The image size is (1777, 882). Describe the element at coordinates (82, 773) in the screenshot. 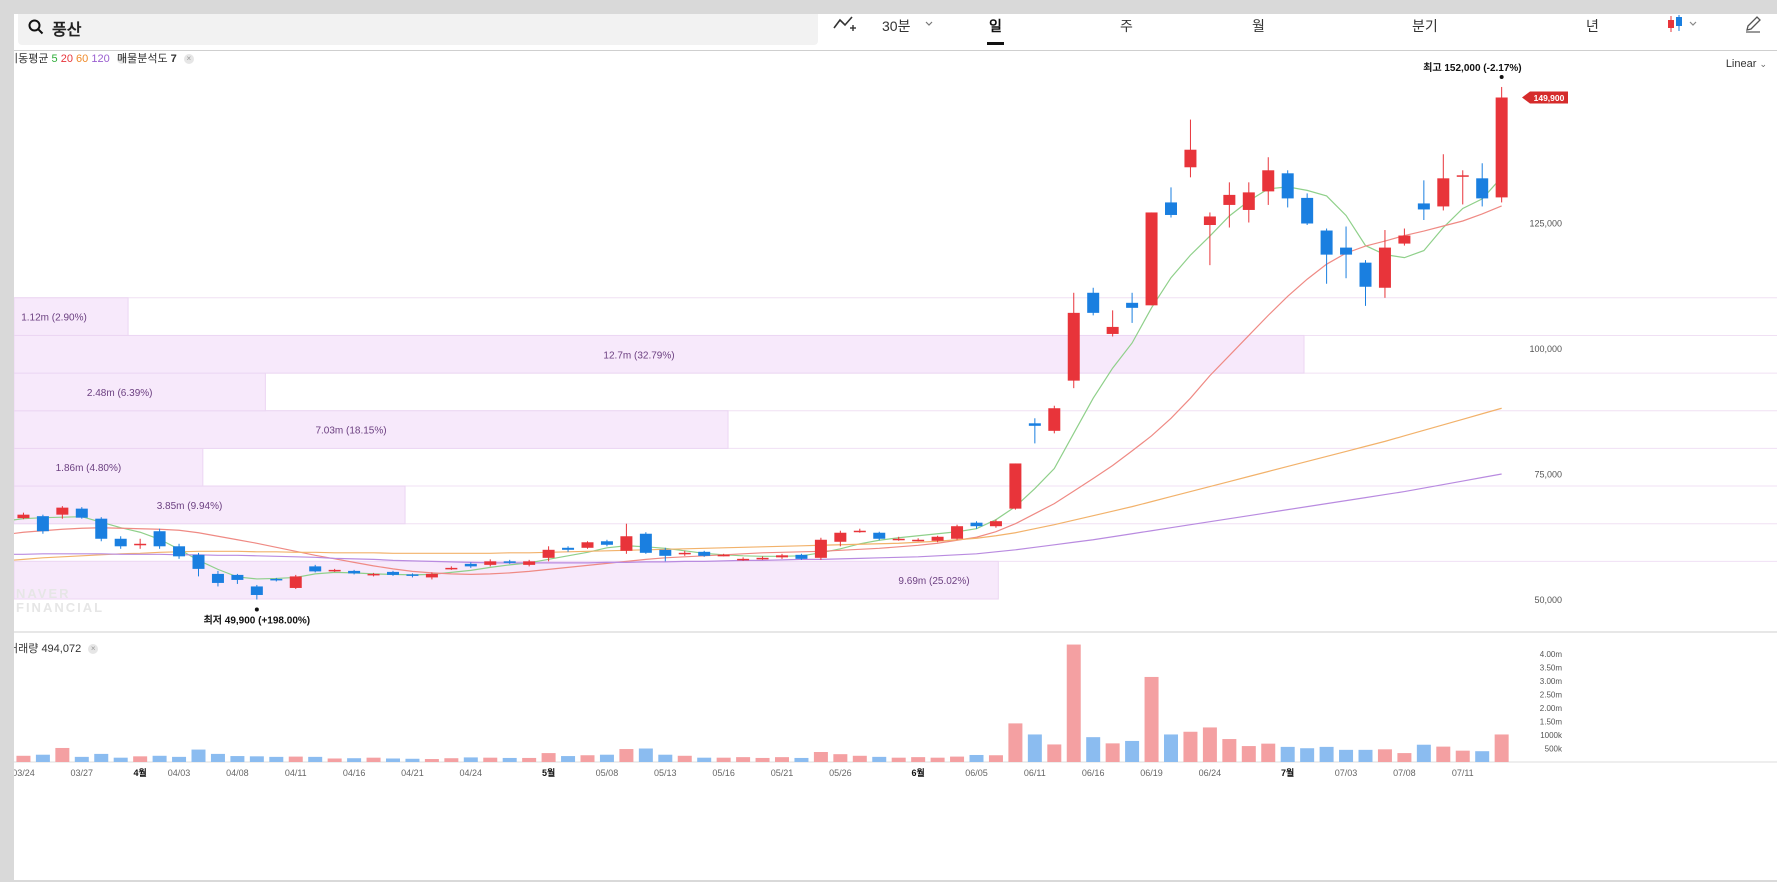

I see `x-tick-label: 03/27` at that location.